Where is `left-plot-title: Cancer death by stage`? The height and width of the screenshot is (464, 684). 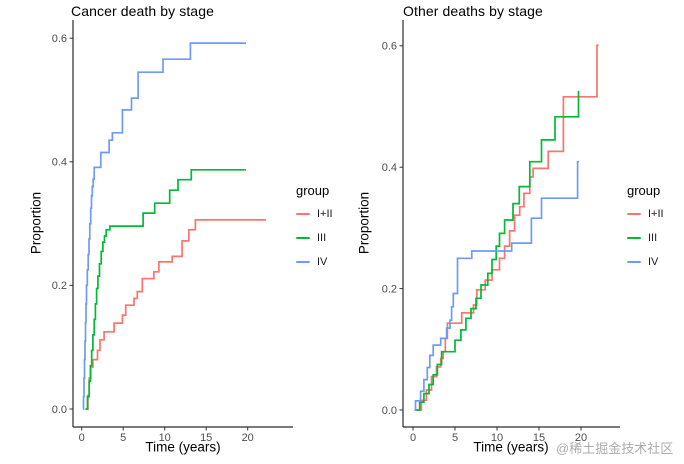
left-plot-title: Cancer death by stage is located at coordinates (142, 11).